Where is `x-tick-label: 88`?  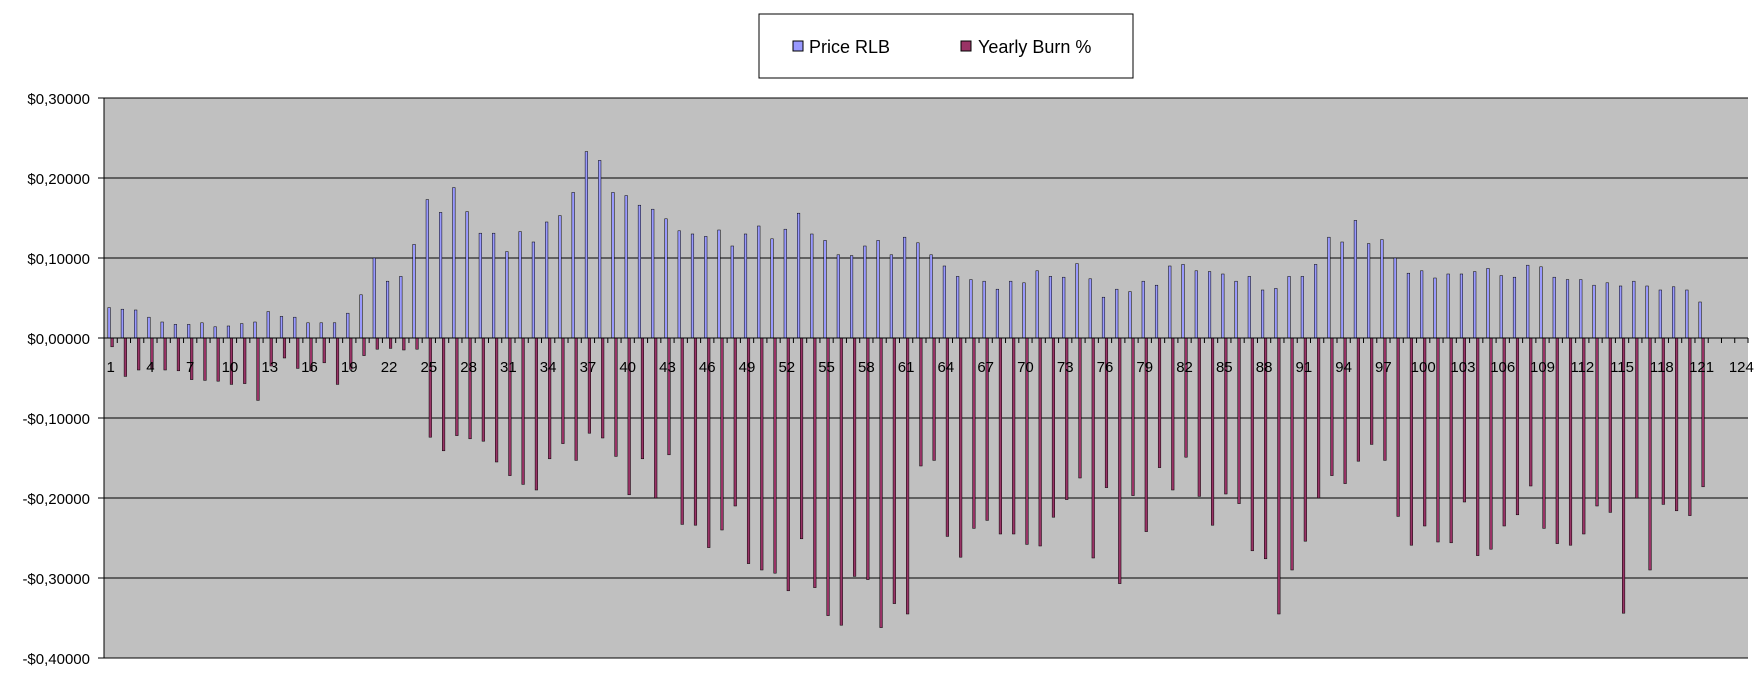
x-tick-label: 88 is located at coordinates (1264, 367).